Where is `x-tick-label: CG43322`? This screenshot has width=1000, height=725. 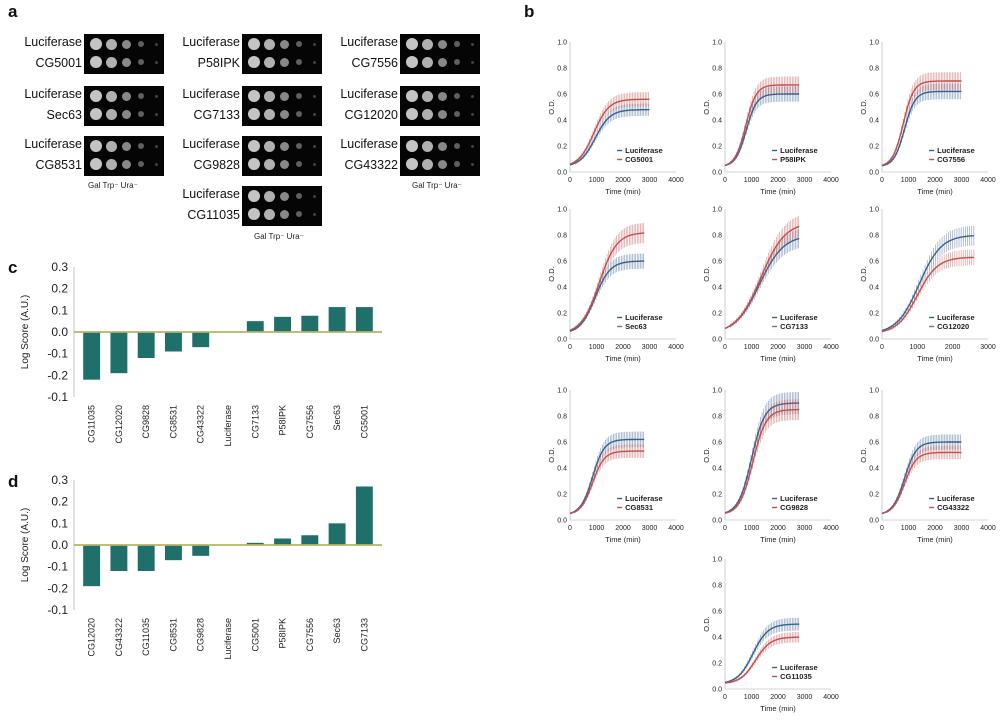 x-tick-label: CG43322 is located at coordinates (201, 424).